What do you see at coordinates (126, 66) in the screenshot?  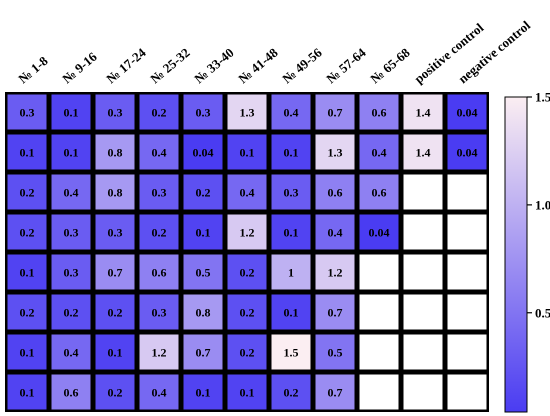 I see `column-label: № 17-24` at bounding box center [126, 66].